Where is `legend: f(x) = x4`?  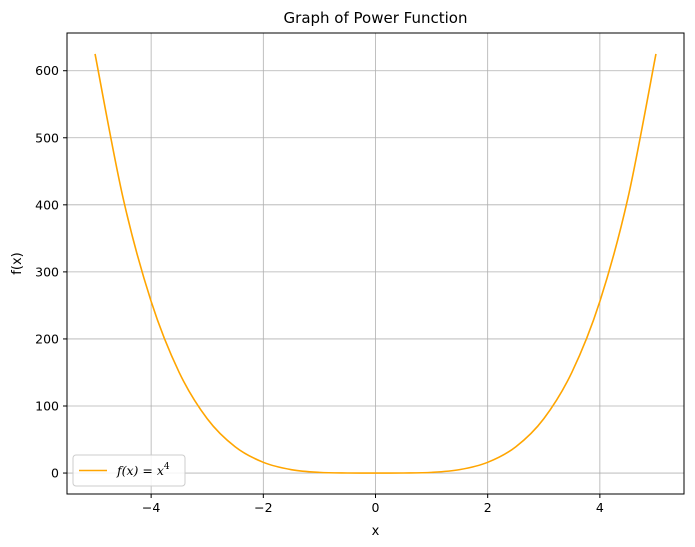 legend: f(x) = x4 is located at coordinates (129, 470).